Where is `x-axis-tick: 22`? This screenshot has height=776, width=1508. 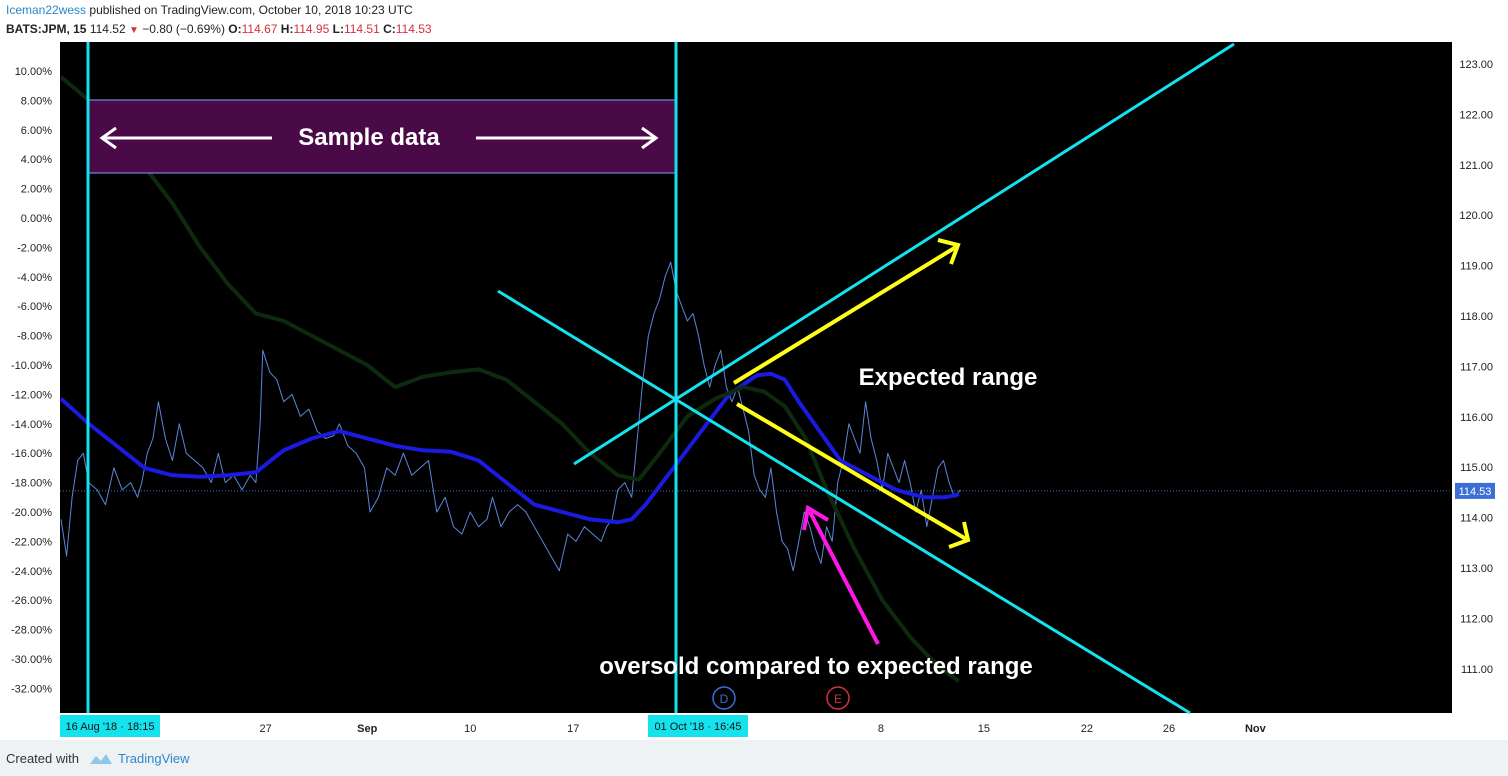
x-axis-tick: 22 is located at coordinates (1087, 729).